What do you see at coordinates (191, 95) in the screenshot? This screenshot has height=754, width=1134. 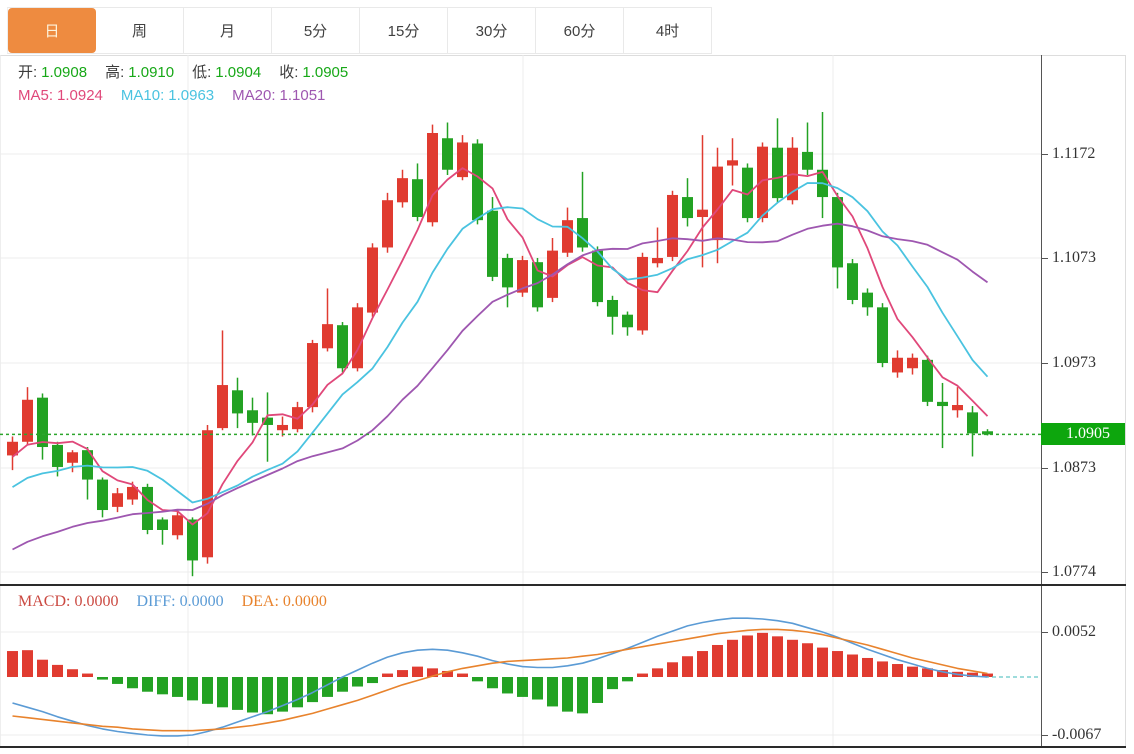 I see `legend-value: 1.0963` at bounding box center [191, 95].